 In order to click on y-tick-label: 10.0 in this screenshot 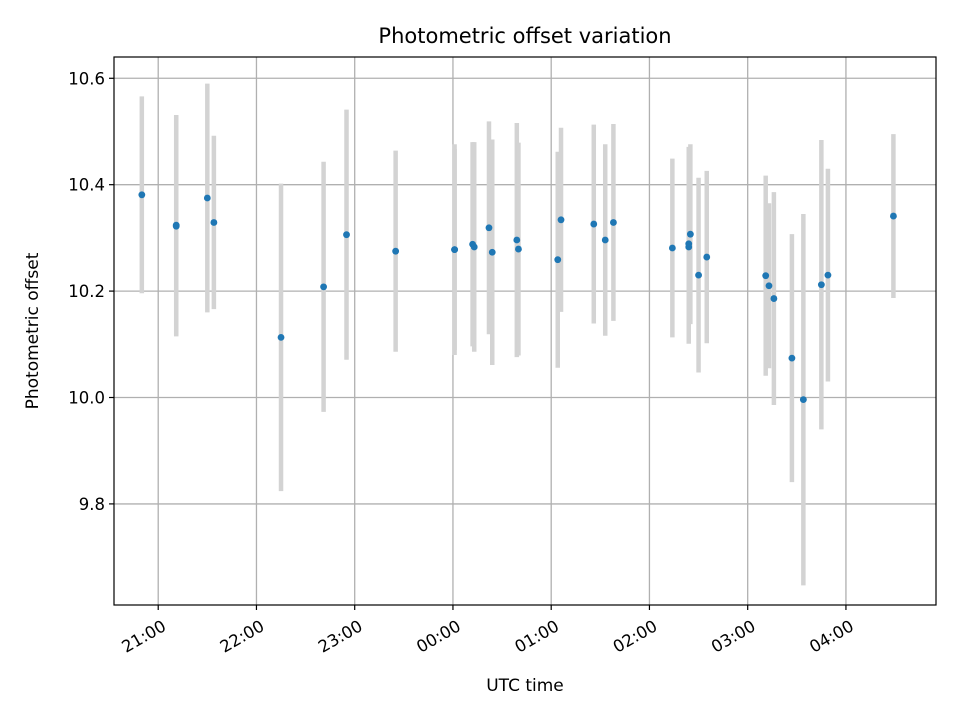, I will do `click(86, 398)`.